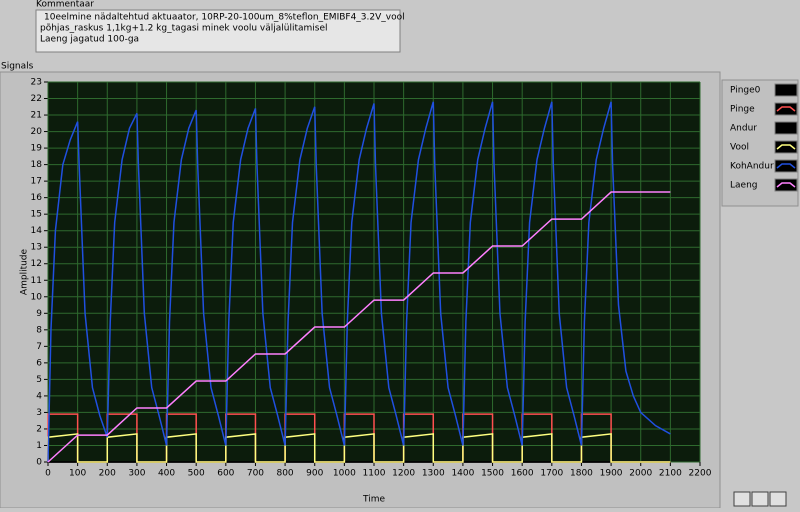  Describe the element at coordinates (39, 429) in the screenshot. I see `y-tick-label: 2` at that location.